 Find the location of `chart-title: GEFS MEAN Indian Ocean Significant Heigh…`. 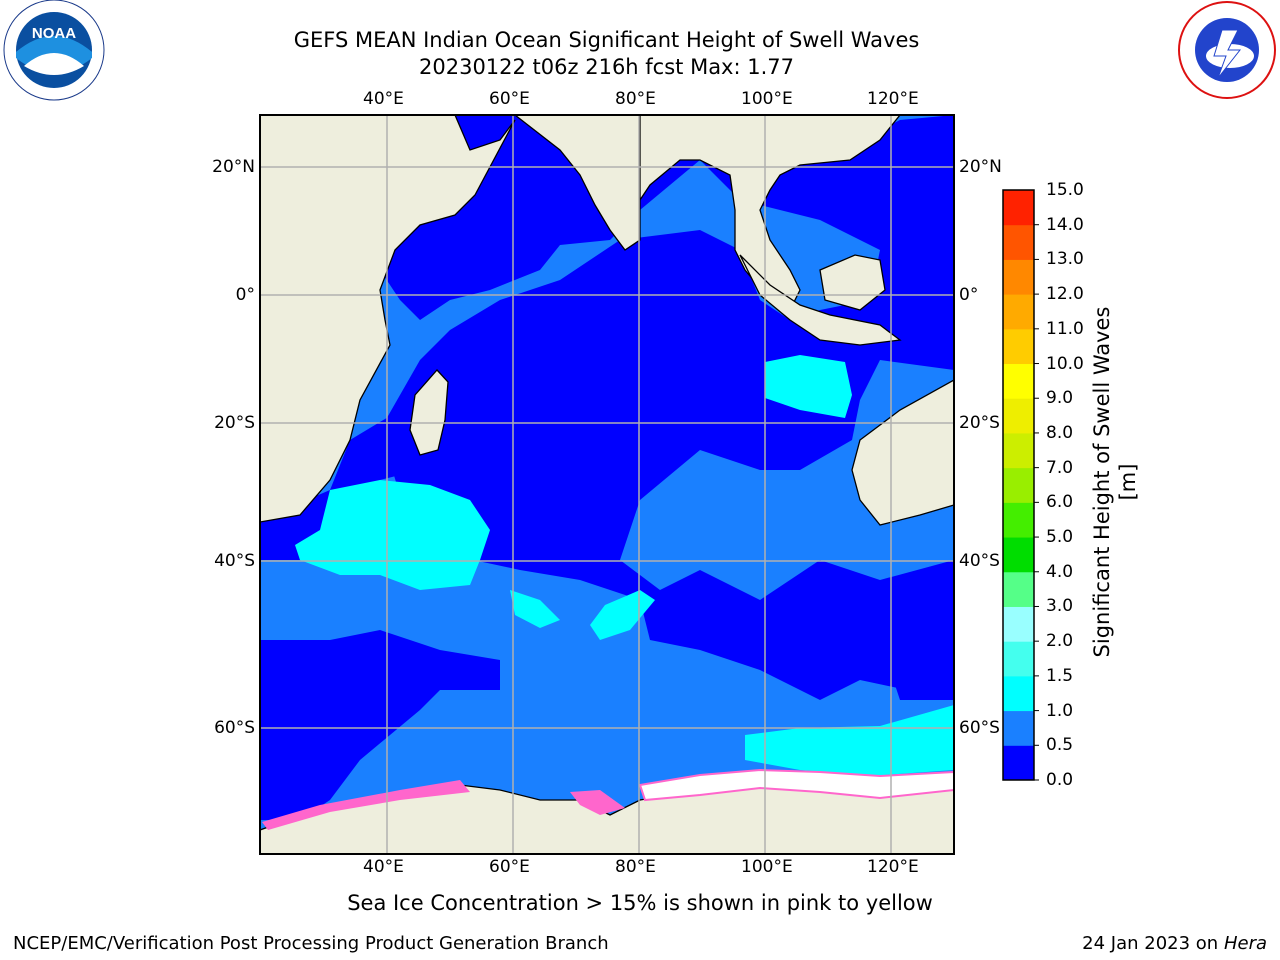

chart-title: GEFS MEAN Indian Ocean Significant Heigh… is located at coordinates (606, 40).